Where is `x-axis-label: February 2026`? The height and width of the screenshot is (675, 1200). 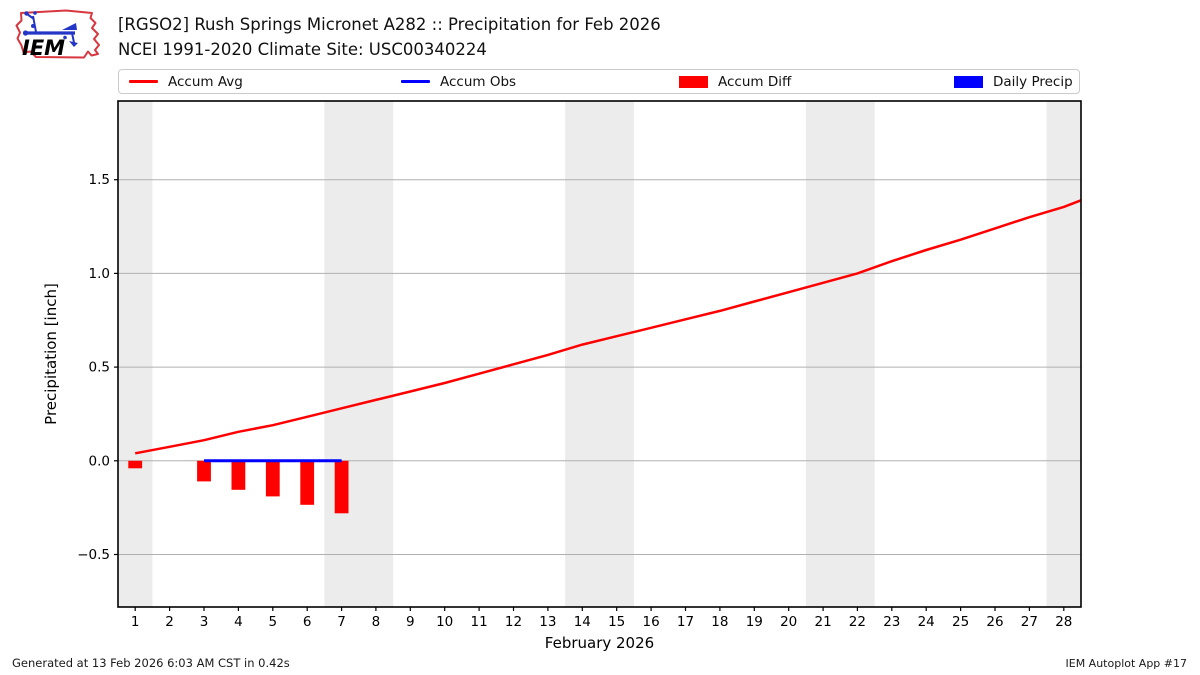
x-axis-label: February 2026 is located at coordinates (599, 643).